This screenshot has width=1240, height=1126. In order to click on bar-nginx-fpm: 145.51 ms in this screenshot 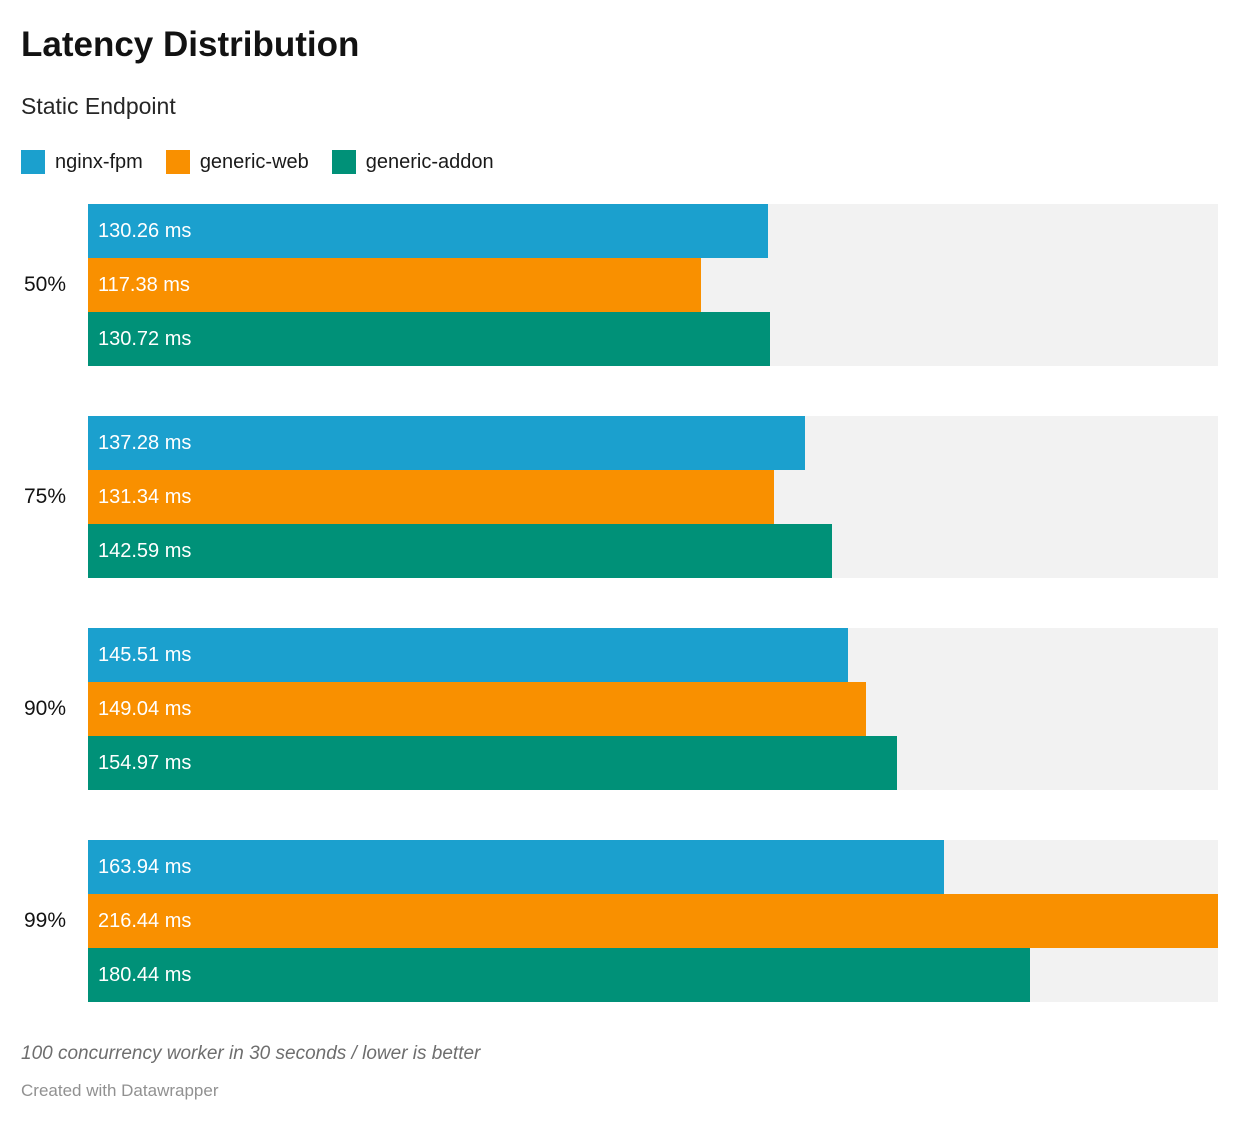, I will do `click(468, 655)`.